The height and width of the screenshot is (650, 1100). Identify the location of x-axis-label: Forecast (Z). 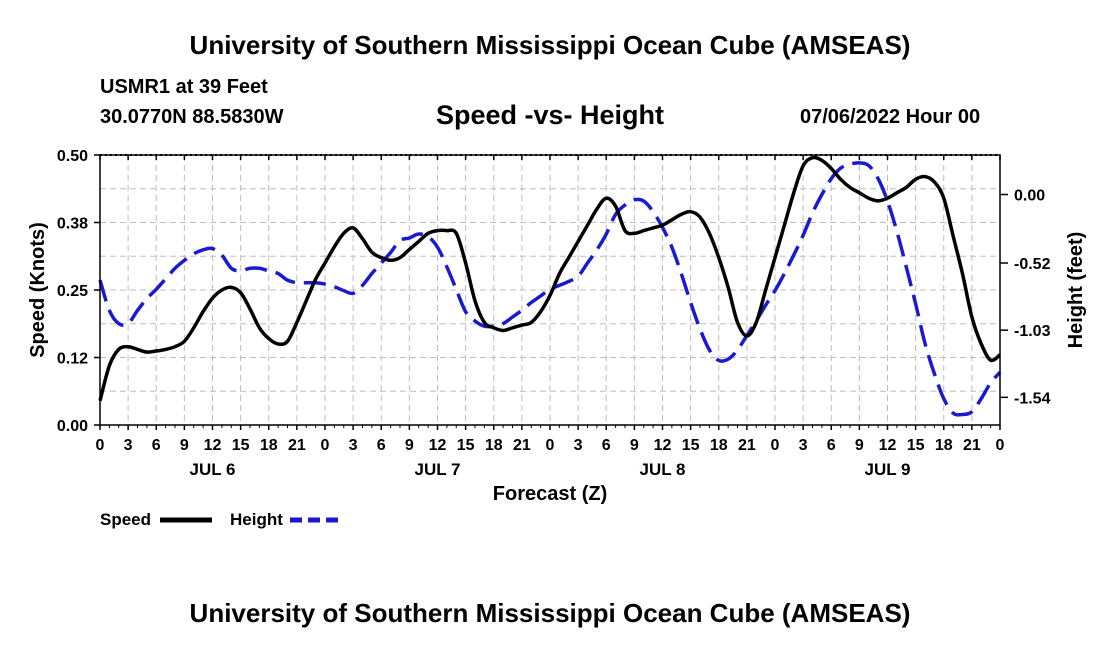
(550, 494).